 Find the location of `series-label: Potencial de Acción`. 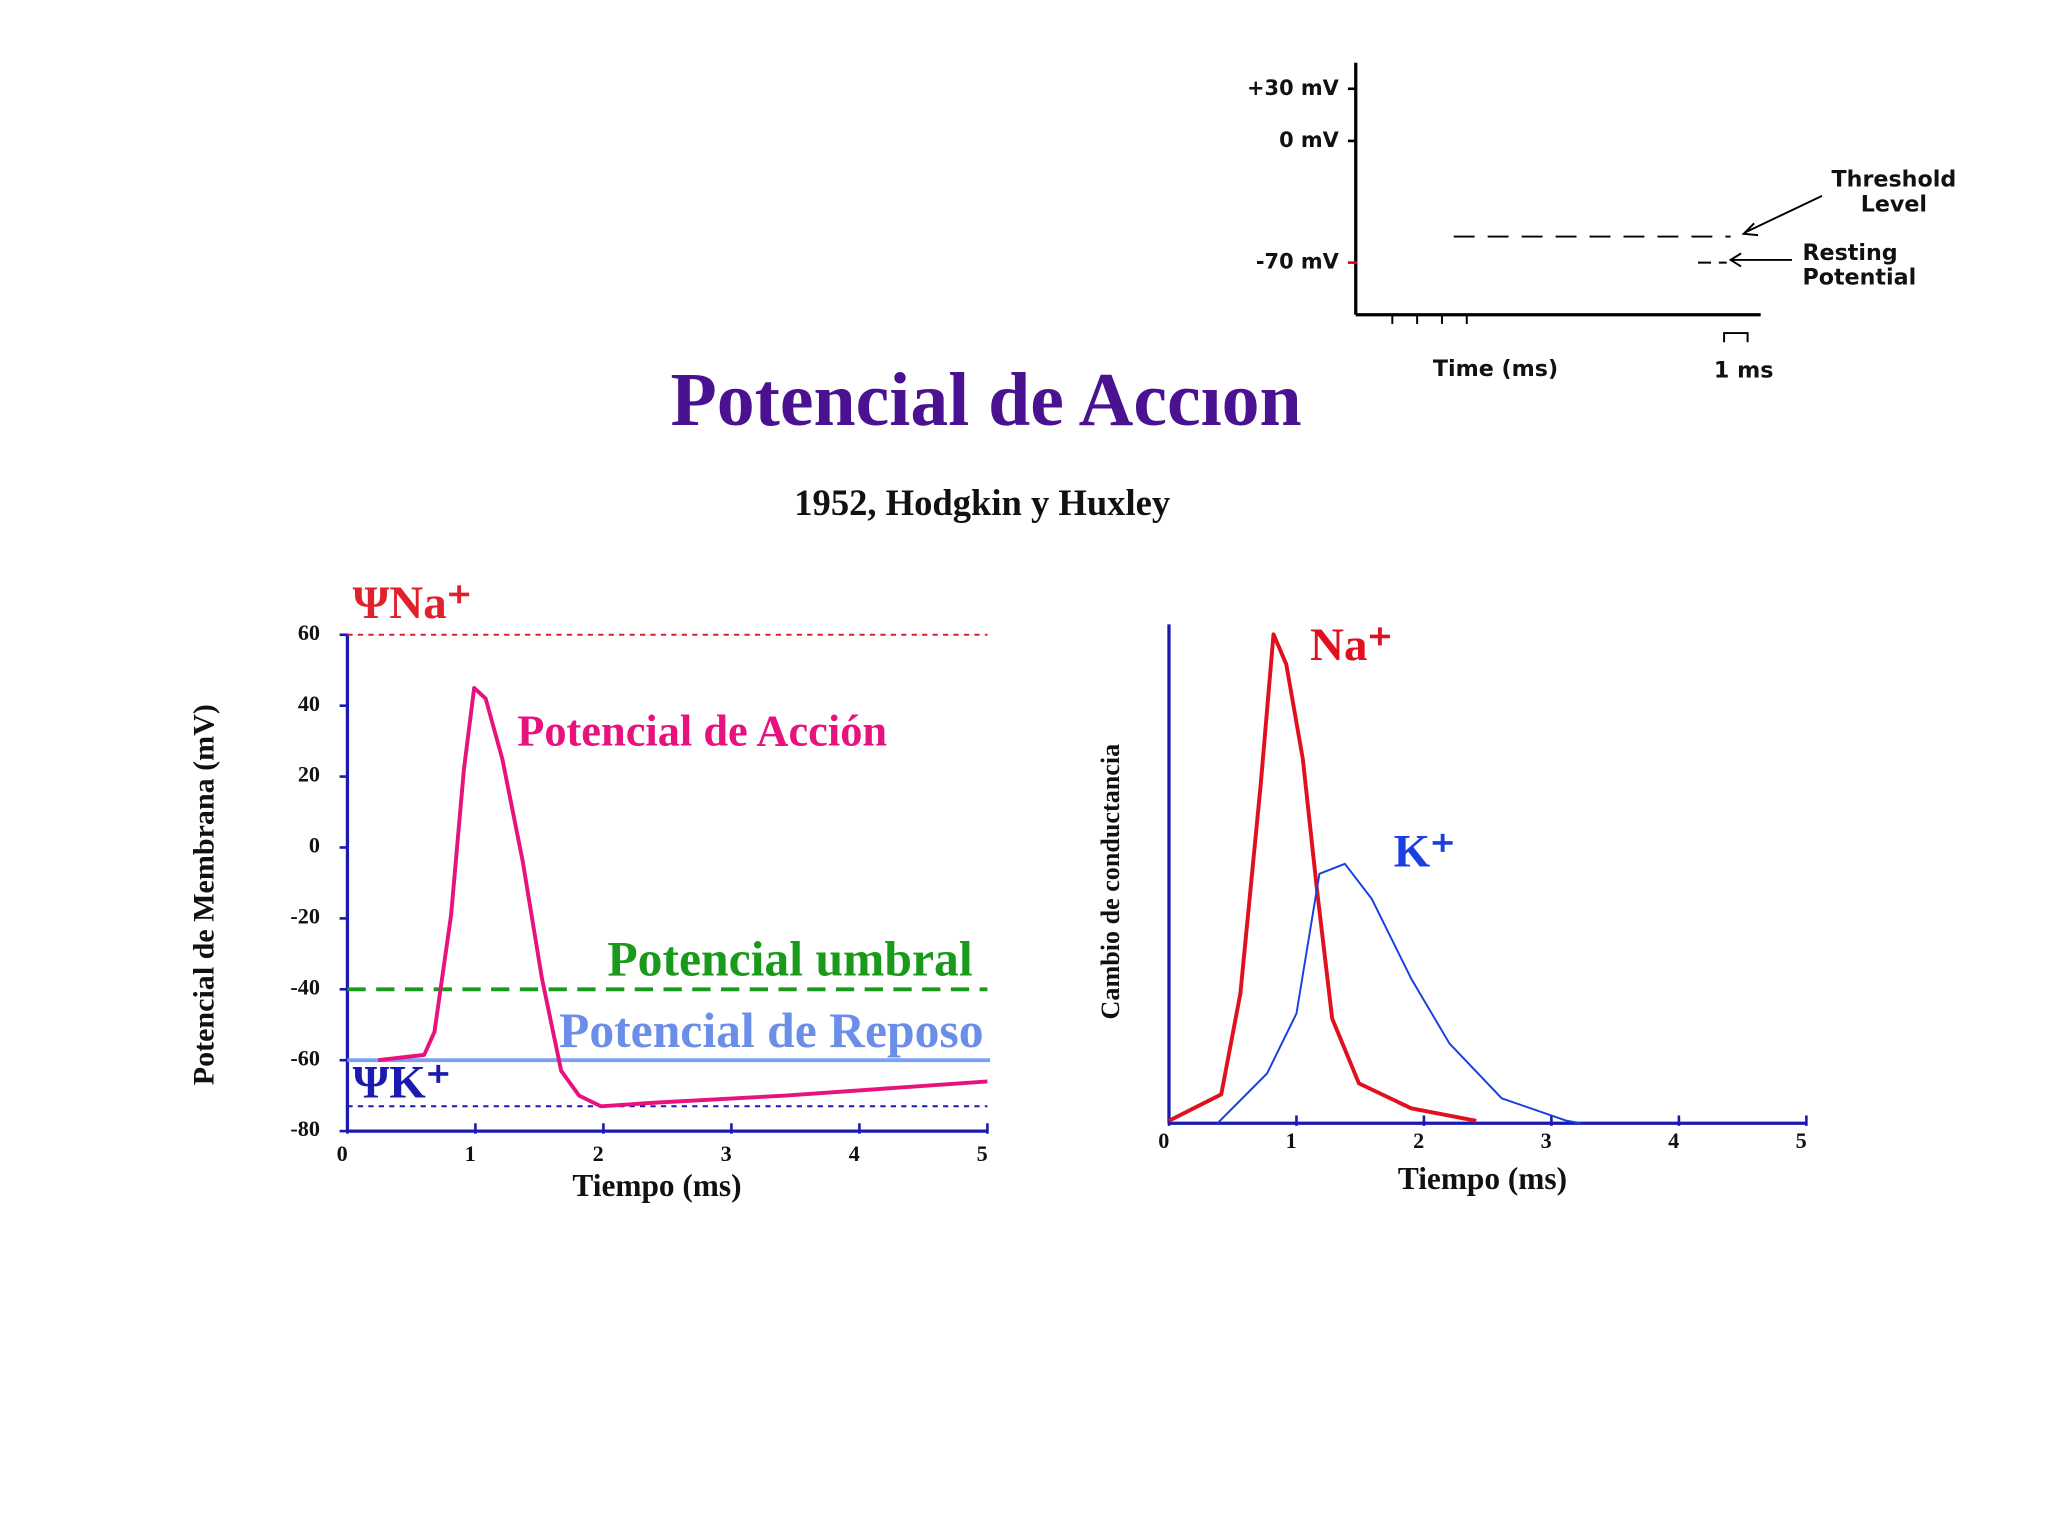

series-label: Potencial de Acción is located at coordinates (702, 731).